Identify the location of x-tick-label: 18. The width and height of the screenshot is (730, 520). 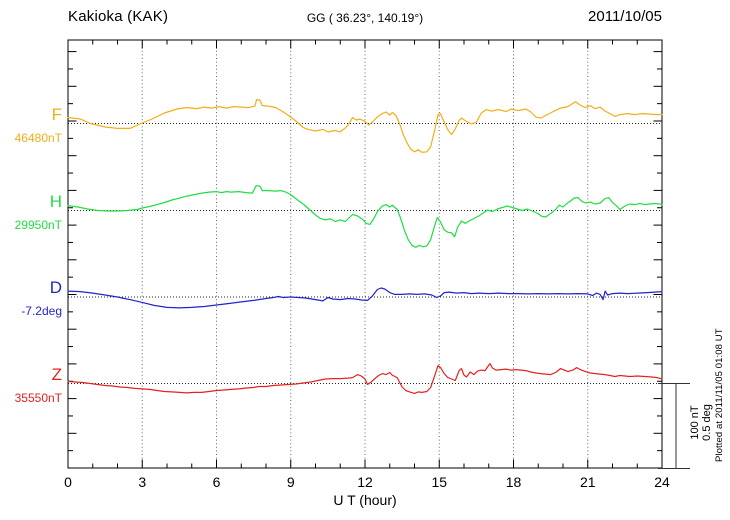
(514, 482).